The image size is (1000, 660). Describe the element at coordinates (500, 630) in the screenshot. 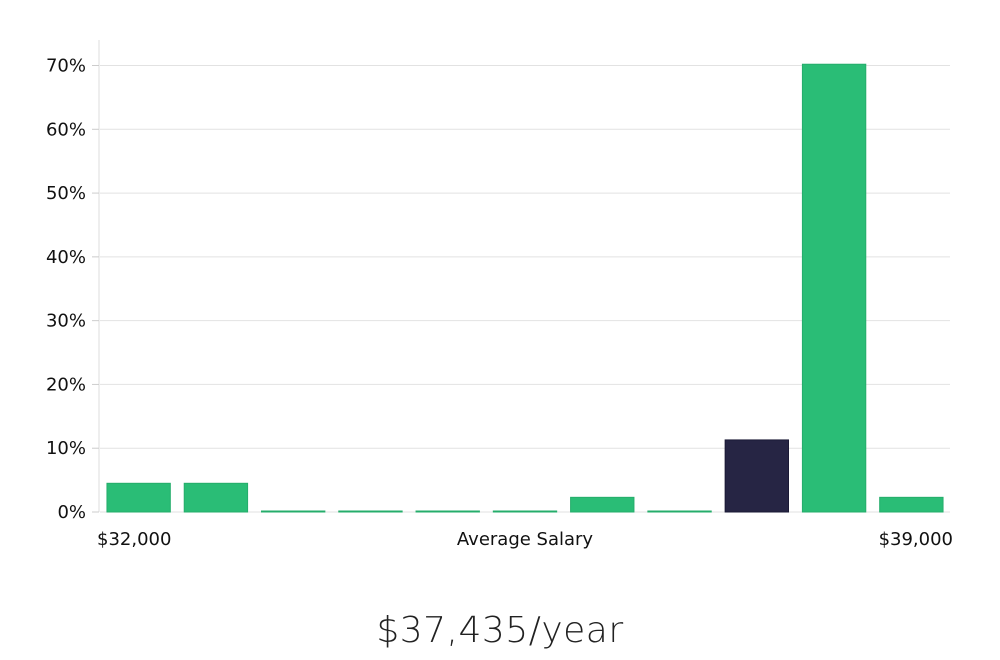

I see `average-salary-value: $37,435/year` at that location.